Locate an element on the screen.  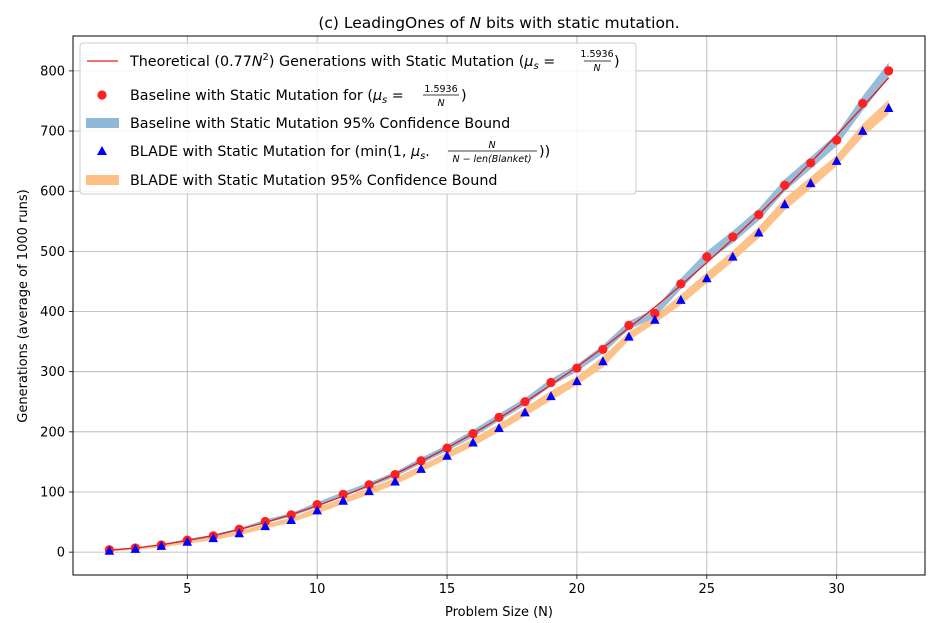
x-tick-label: 5 is located at coordinates (187, 589).